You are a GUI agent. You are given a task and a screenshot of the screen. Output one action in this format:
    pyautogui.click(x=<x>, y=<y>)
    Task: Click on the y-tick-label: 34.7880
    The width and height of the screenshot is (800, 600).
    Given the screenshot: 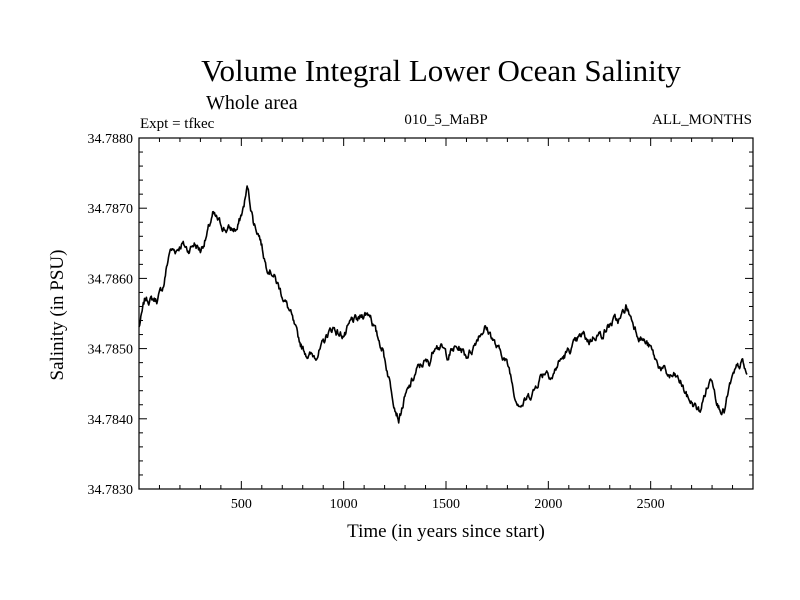 What is the action you would take?
    pyautogui.click(x=111, y=139)
    